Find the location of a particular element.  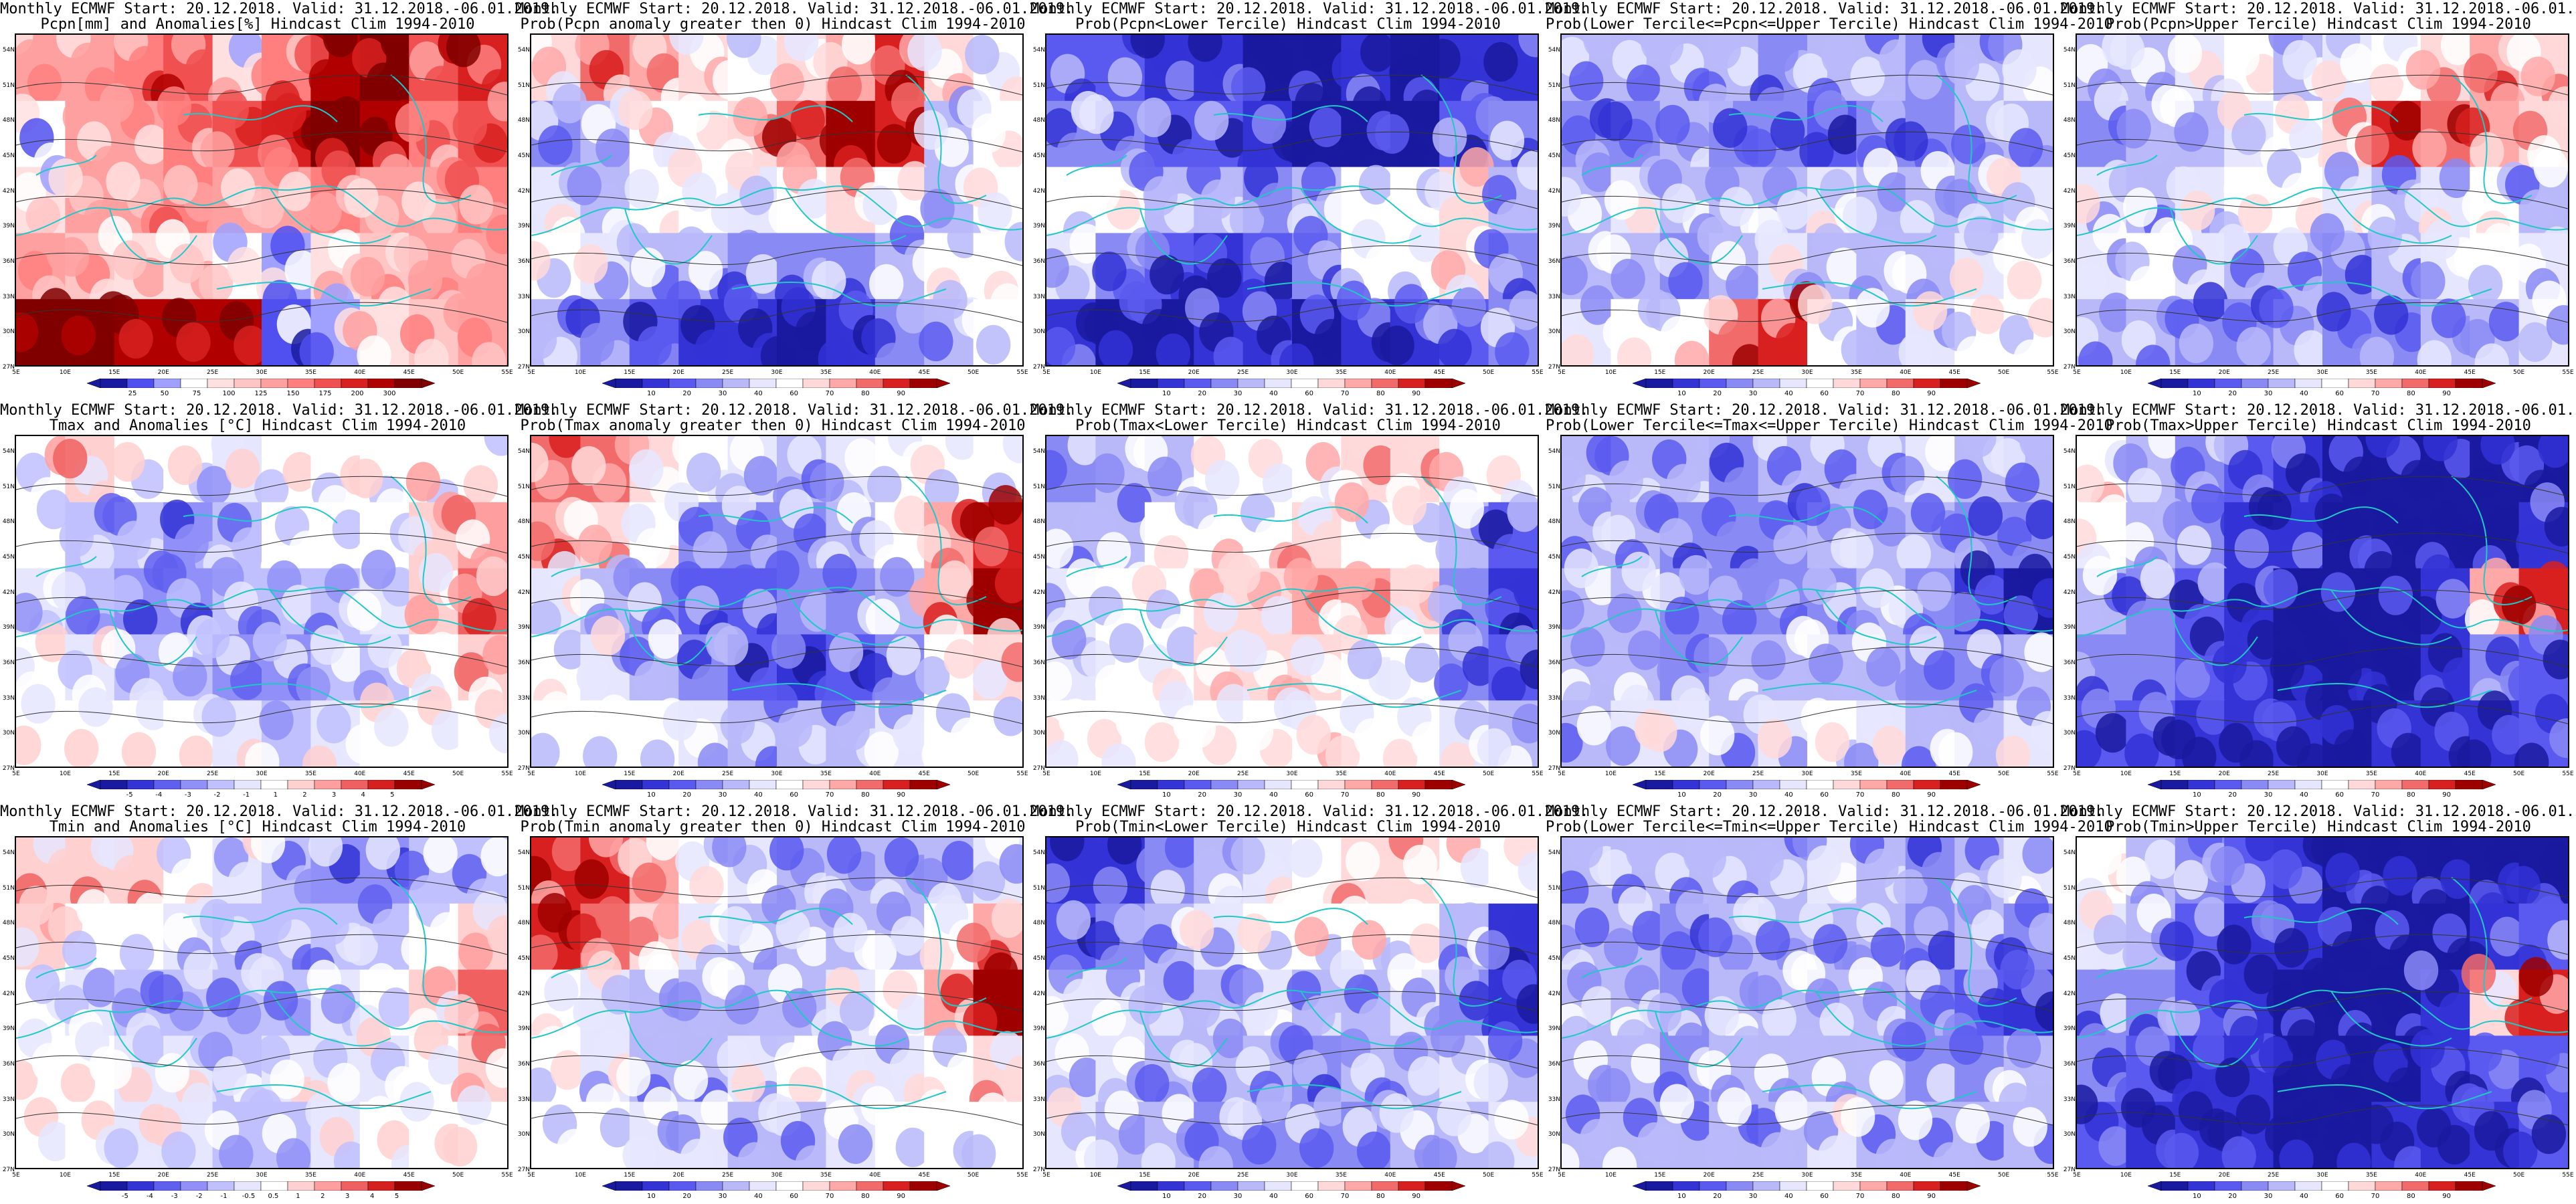

longitude-label: 20E is located at coordinates (163, 774).